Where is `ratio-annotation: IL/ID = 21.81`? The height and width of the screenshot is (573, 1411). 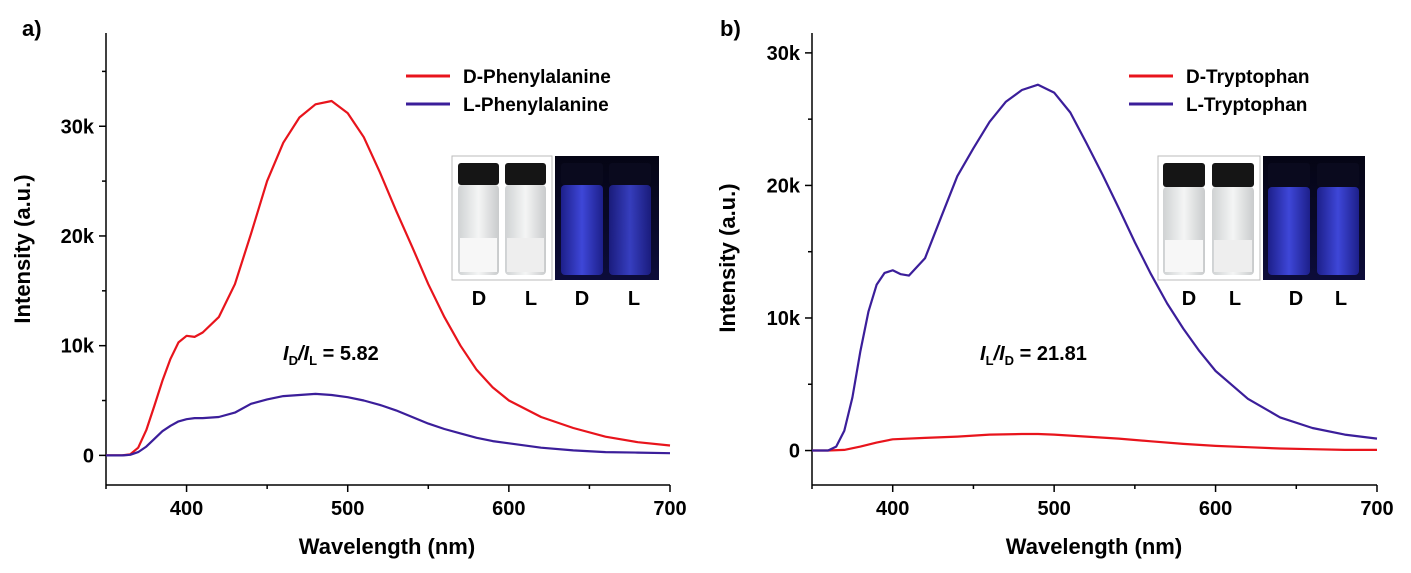 ratio-annotation: IL/ID = 21.81 is located at coordinates (1033, 355).